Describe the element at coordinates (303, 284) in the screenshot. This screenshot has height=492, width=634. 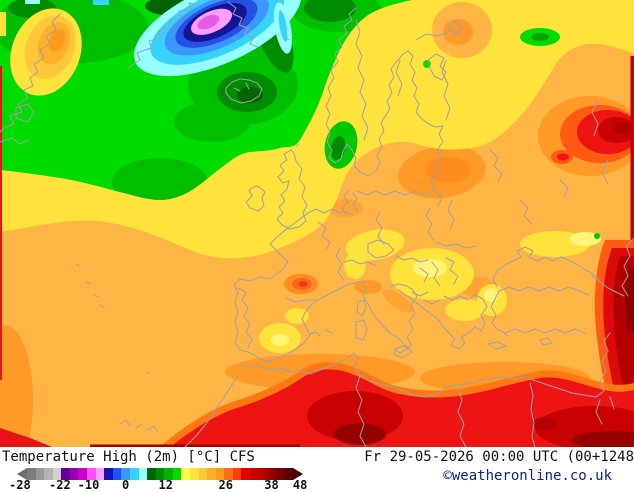
I see `france-hot-spot-core` at that location.